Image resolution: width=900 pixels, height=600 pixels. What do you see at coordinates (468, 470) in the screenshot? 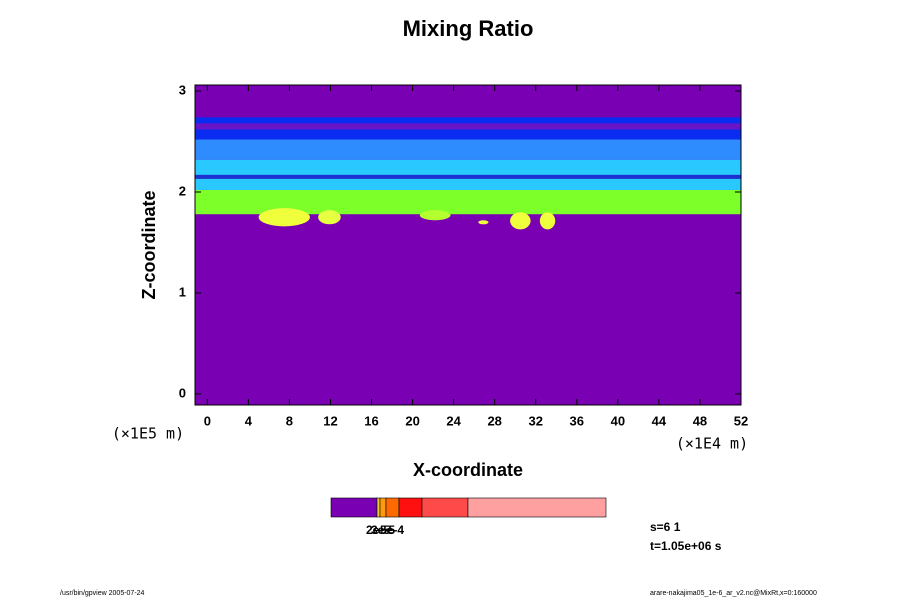
I see `x-axis-title: X-coordinate` at bounding box center [468, 470].